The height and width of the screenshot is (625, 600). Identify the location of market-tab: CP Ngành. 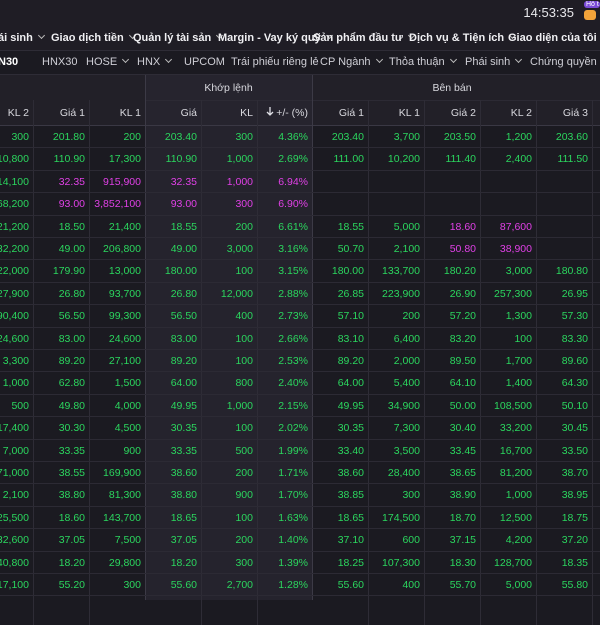
(351, 61).